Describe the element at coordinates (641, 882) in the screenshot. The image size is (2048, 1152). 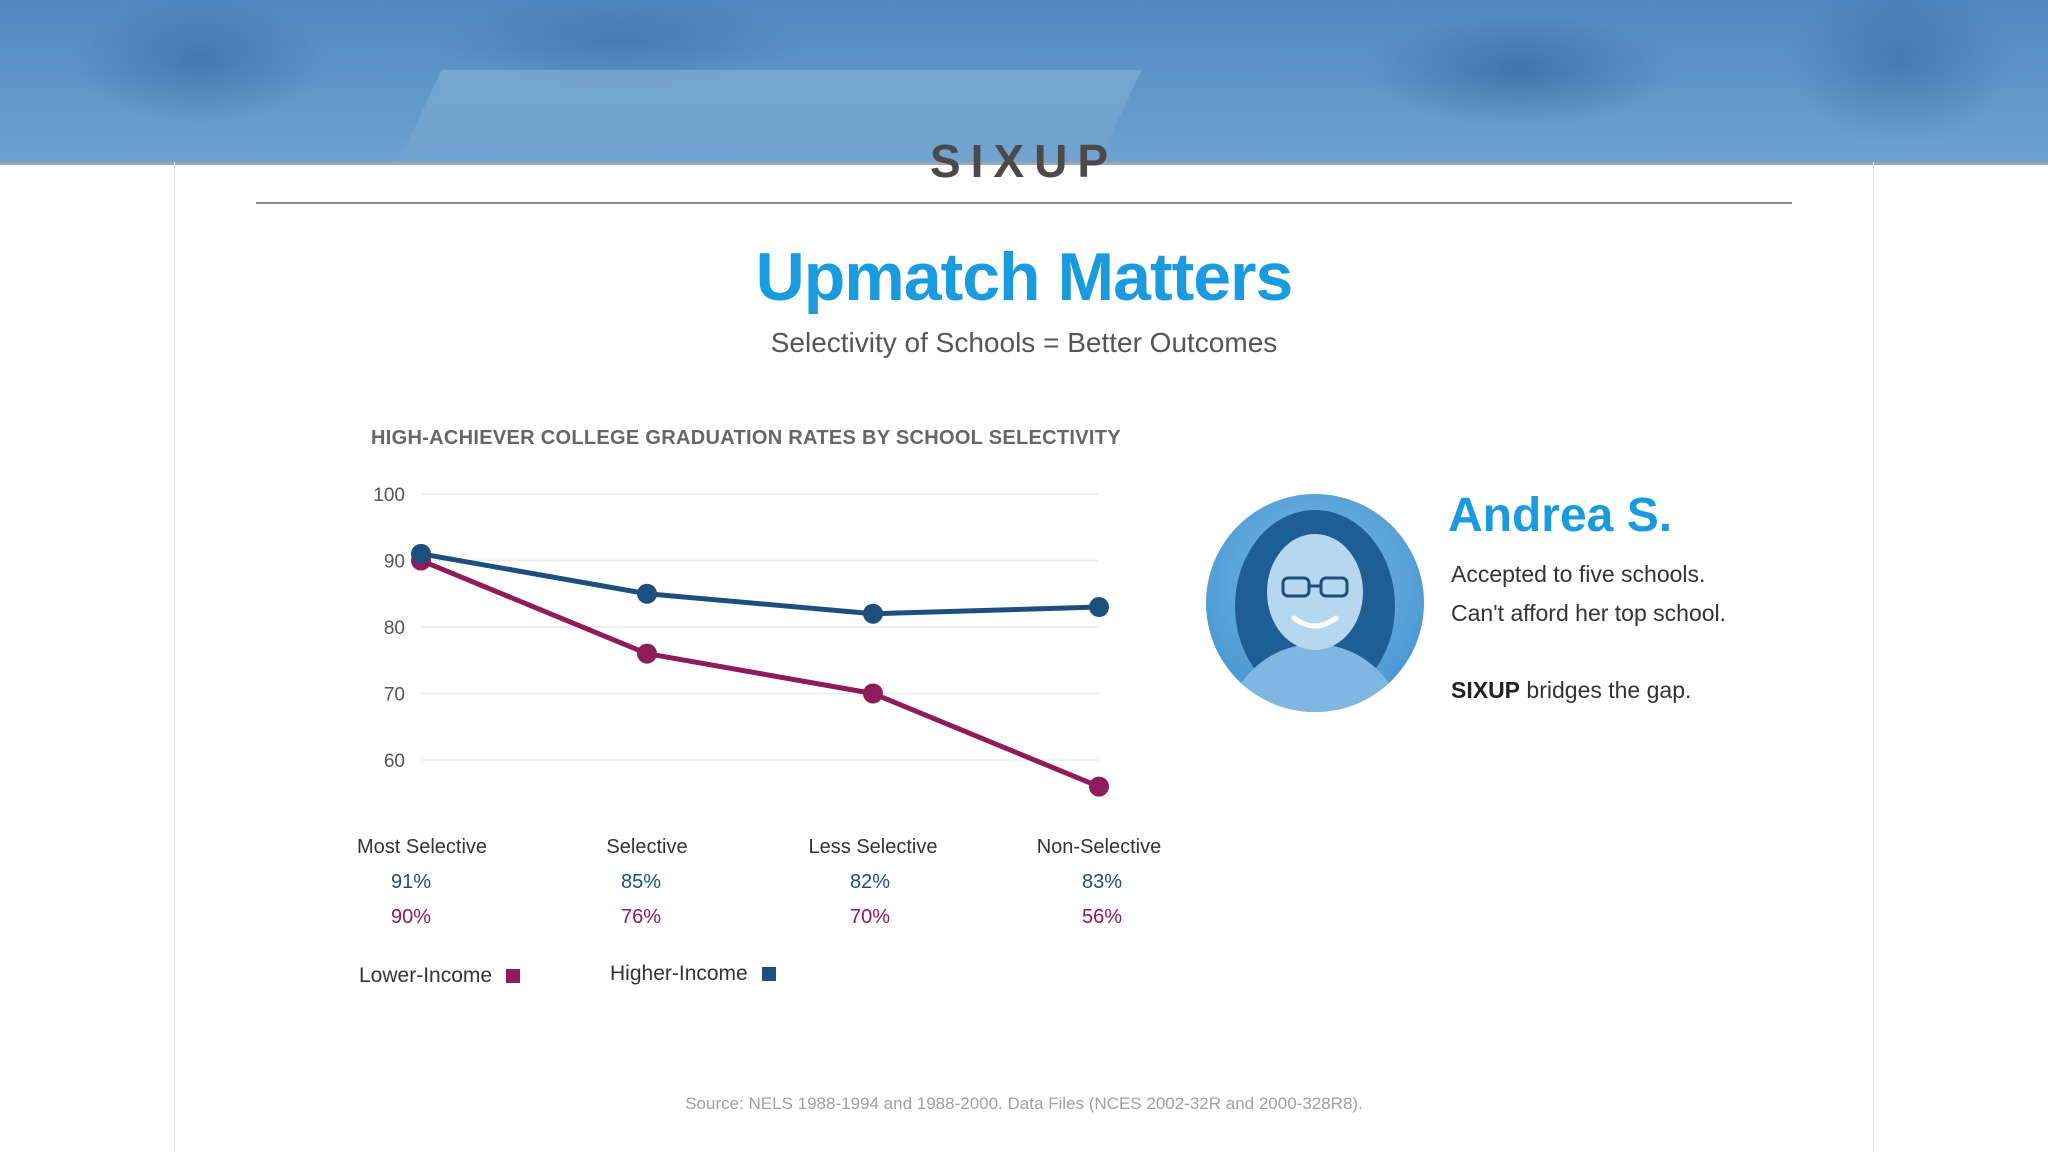
I see `higher-income-value-selective: 85%` at that location.